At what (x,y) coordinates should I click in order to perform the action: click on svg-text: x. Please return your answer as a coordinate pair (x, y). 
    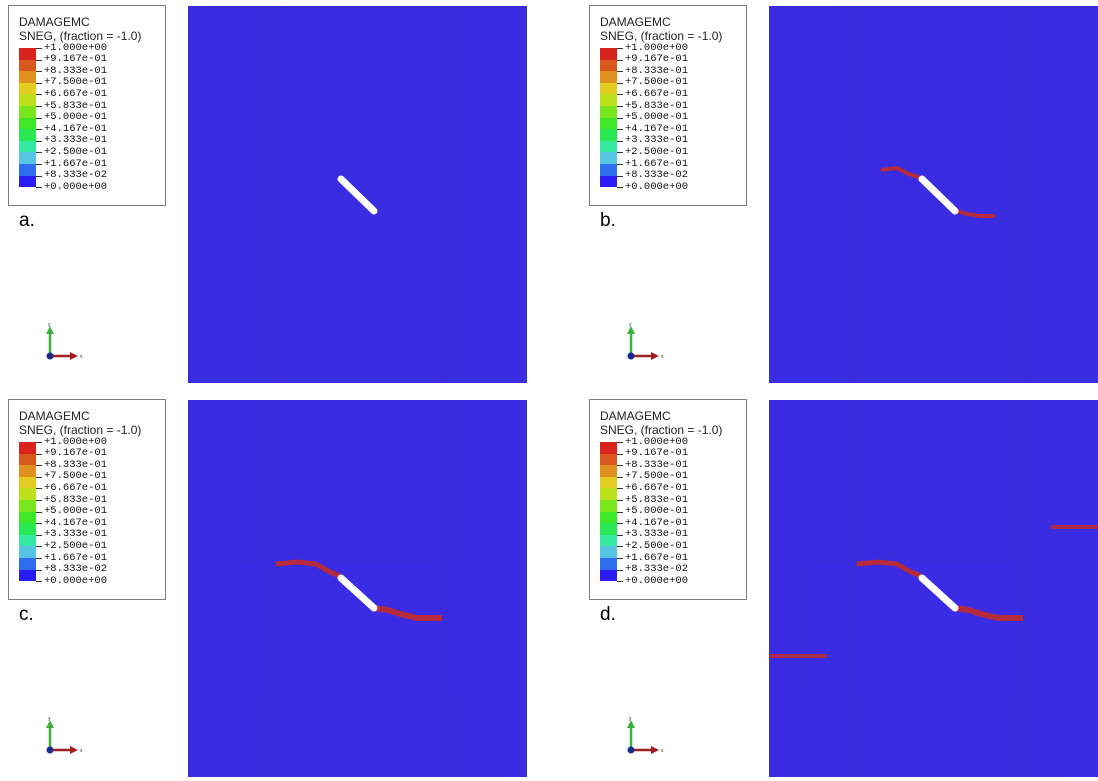
    Looking at the image, I should click on (81, 357).